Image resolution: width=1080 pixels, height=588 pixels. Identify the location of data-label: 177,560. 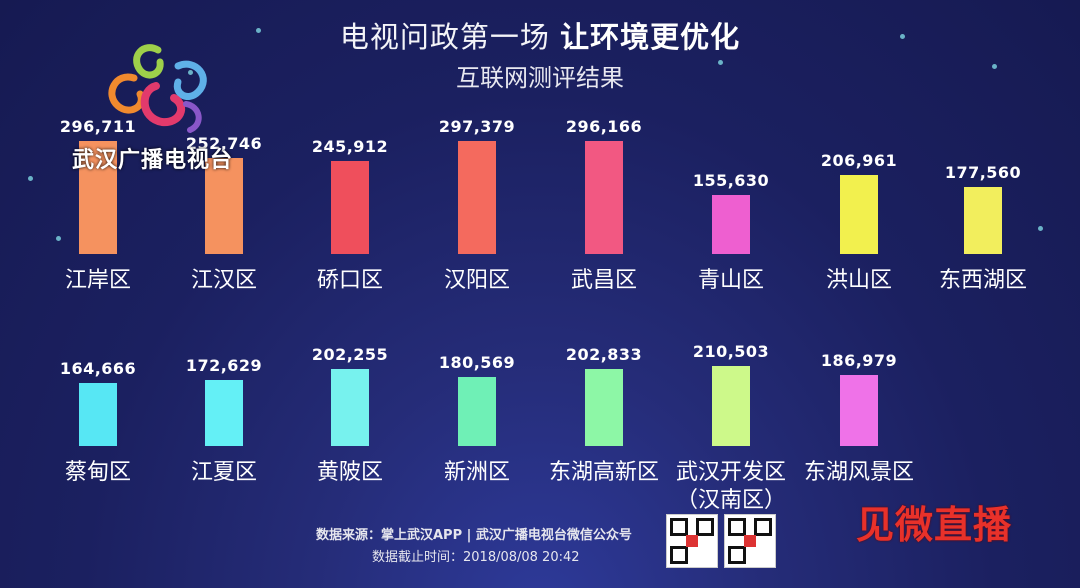
(983, 172).